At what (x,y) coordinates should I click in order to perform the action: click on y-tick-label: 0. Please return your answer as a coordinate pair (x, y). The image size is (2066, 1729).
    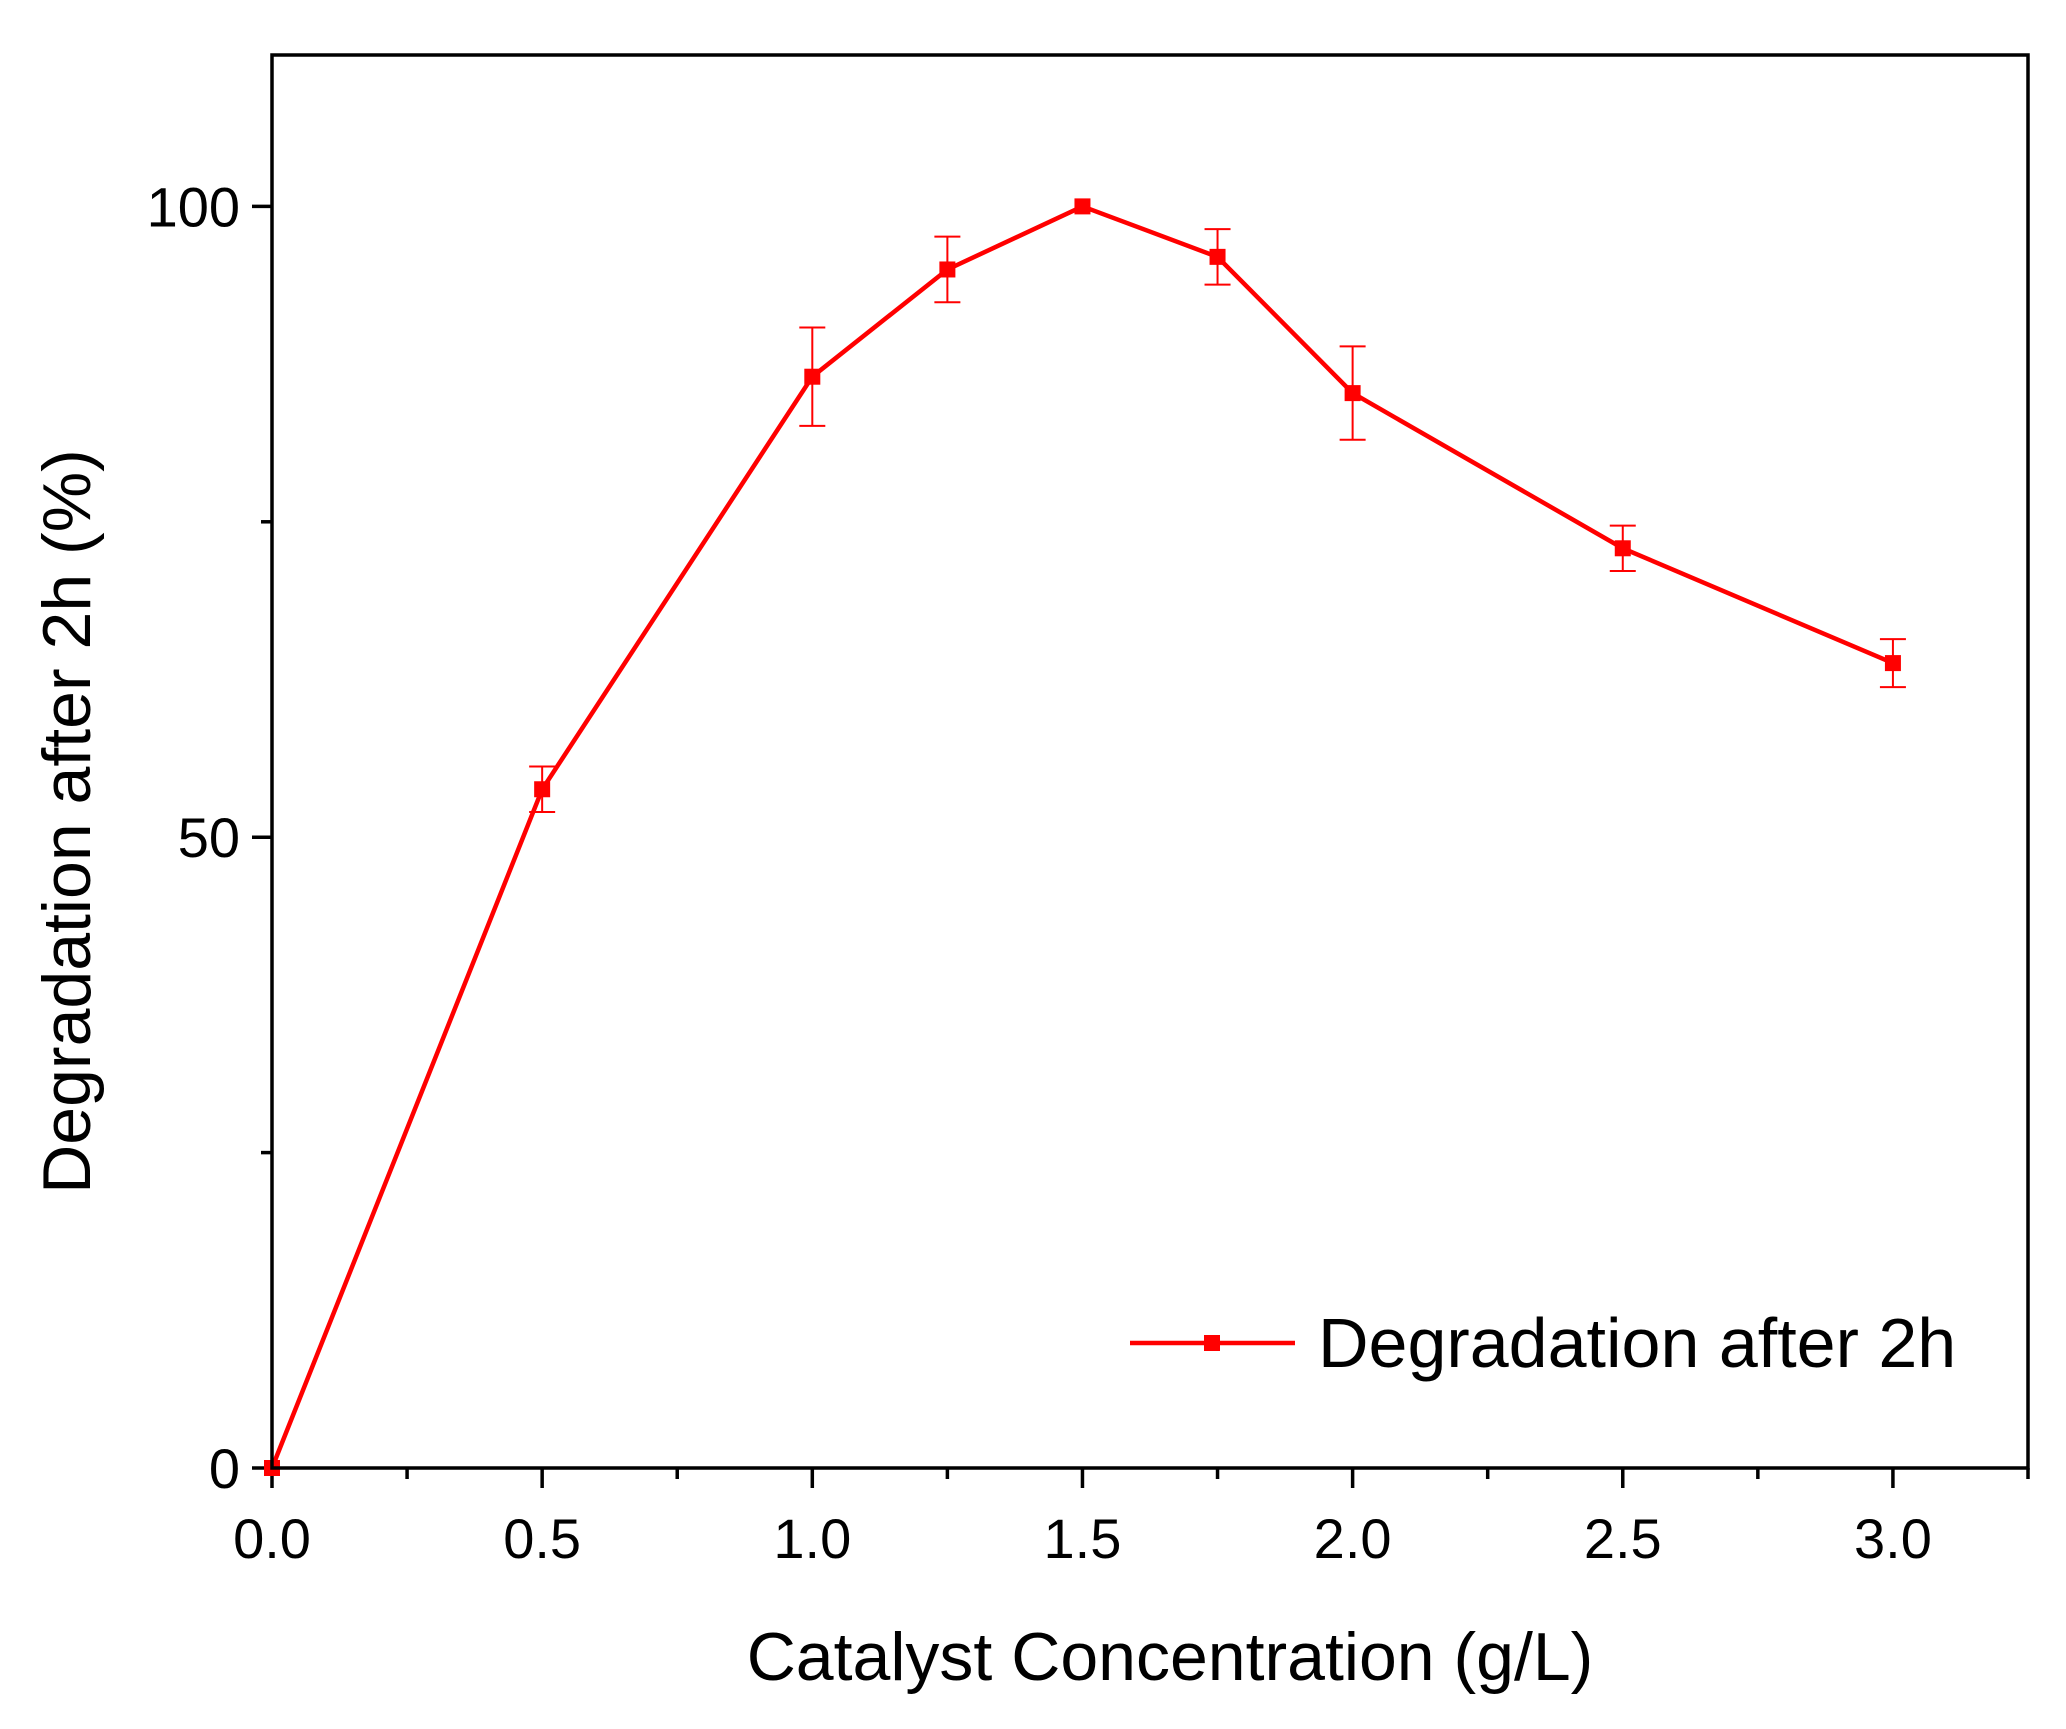
    Looking at the image, I should click on (224, 1468).